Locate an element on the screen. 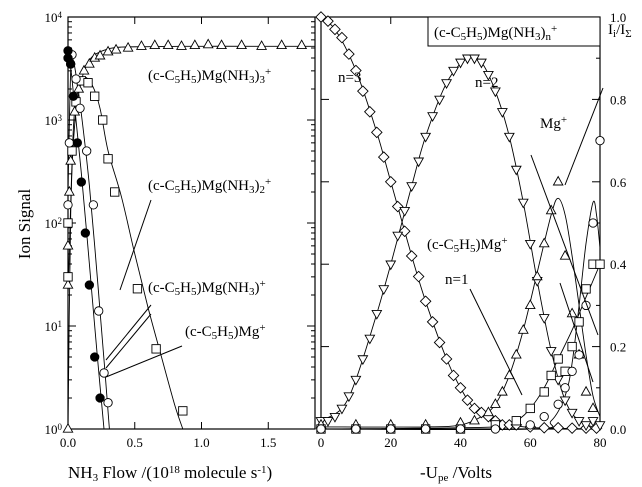 The image size is (642, 487). label-part: n=2 is located at coordinates (486, 83).